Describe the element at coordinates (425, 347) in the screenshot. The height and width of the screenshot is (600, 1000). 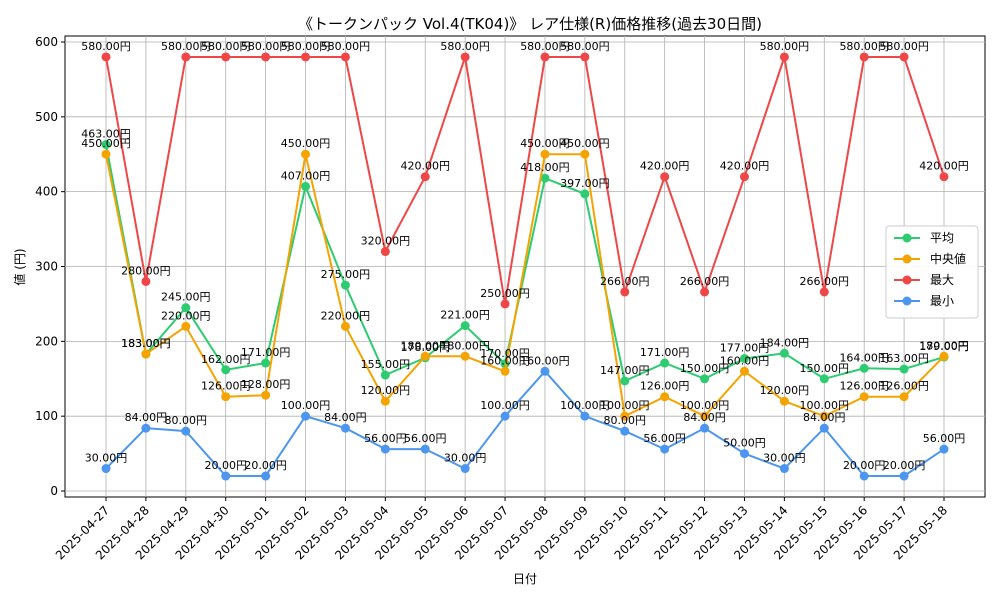
I see `data-label: 178.00円` at that location.